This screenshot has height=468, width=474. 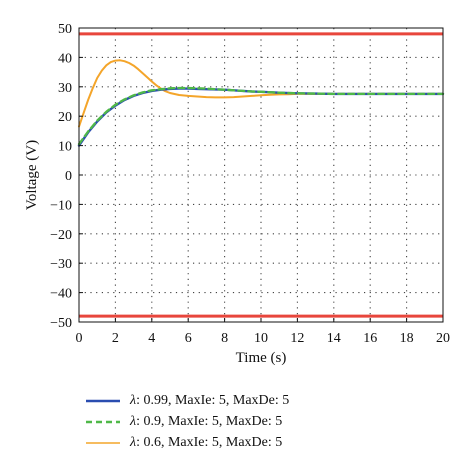 What do you see at coordinates (61, 323) in the screenshot?
I see `y-tick-label: −50` at bounding box center [61, 323].